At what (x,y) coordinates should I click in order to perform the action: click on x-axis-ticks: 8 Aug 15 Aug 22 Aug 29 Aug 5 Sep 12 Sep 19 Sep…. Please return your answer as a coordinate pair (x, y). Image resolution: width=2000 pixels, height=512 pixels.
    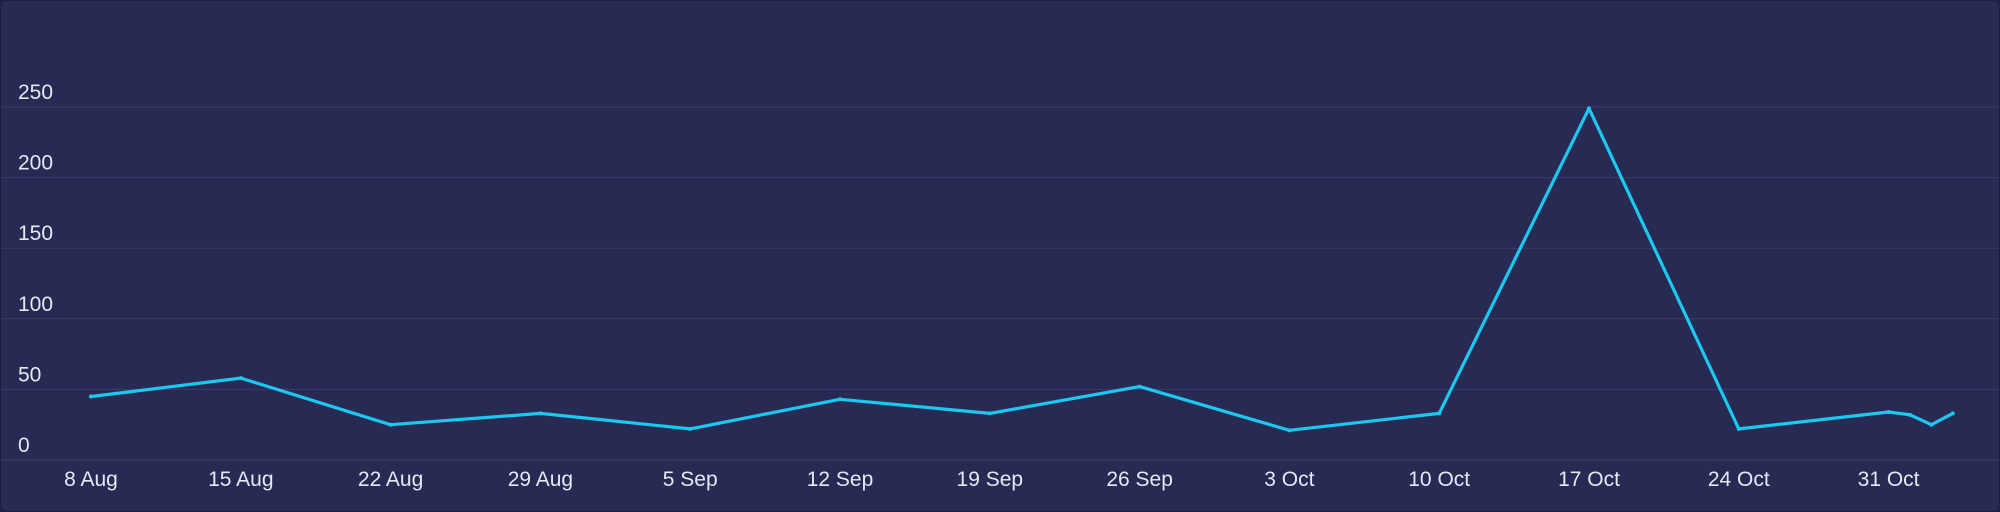
    Looking at the image, I should click on (992, 479).